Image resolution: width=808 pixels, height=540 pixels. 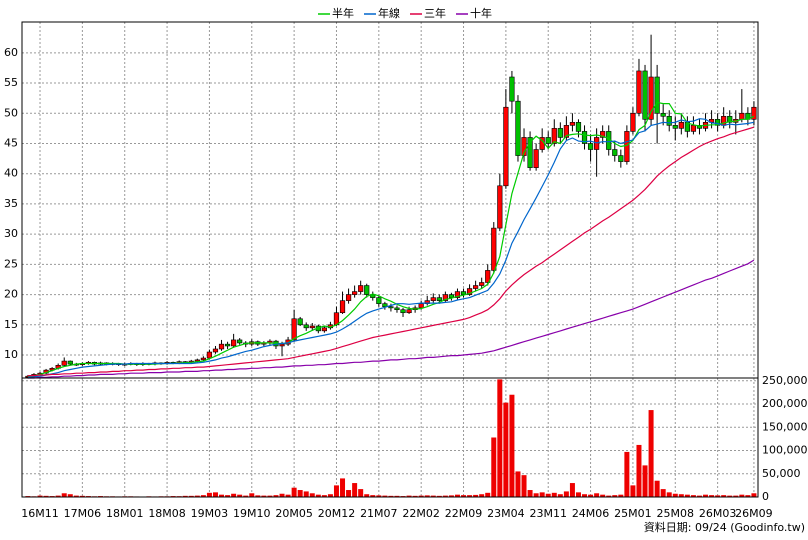 I want to click on x-tick-label: 21M07, so click(x=379, y=513).